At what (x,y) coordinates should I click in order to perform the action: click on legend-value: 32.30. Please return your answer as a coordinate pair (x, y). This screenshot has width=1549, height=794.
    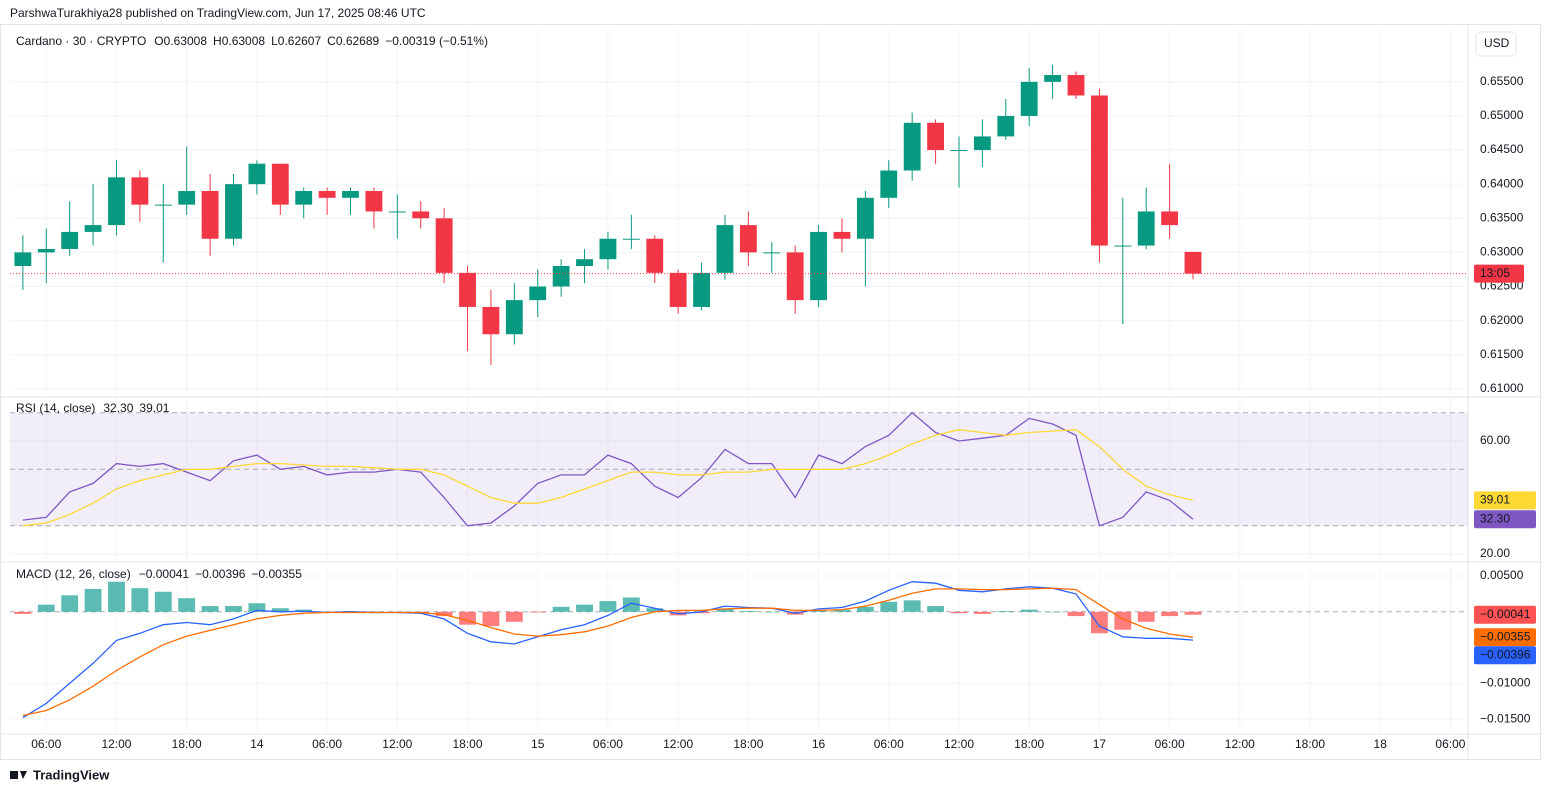
    Looking at the image, I should click on (118, 408).